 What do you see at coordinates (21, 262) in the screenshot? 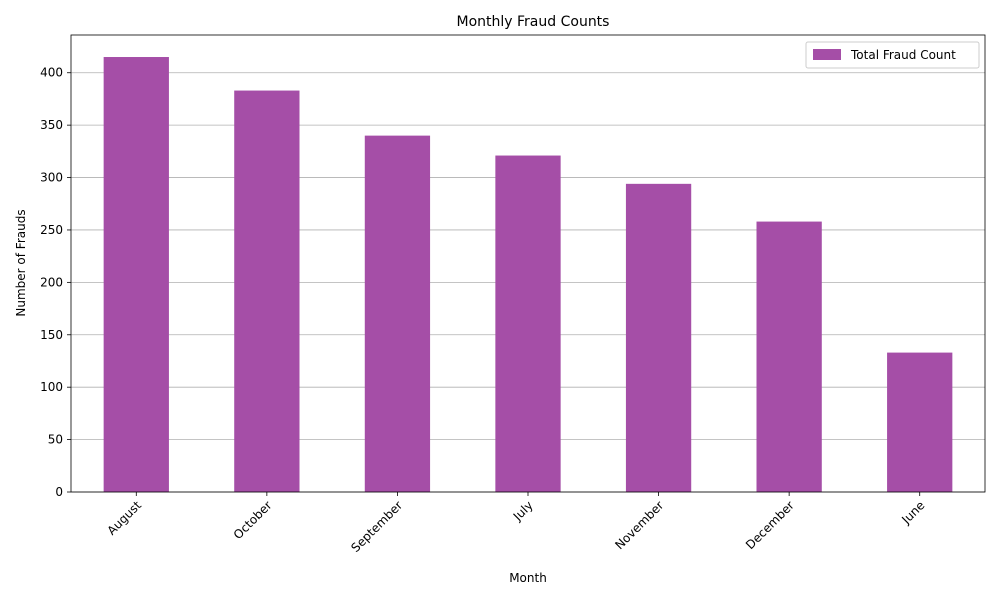
I see `y-axis-label: Number of Frauds` at bounding box center [21, 262].